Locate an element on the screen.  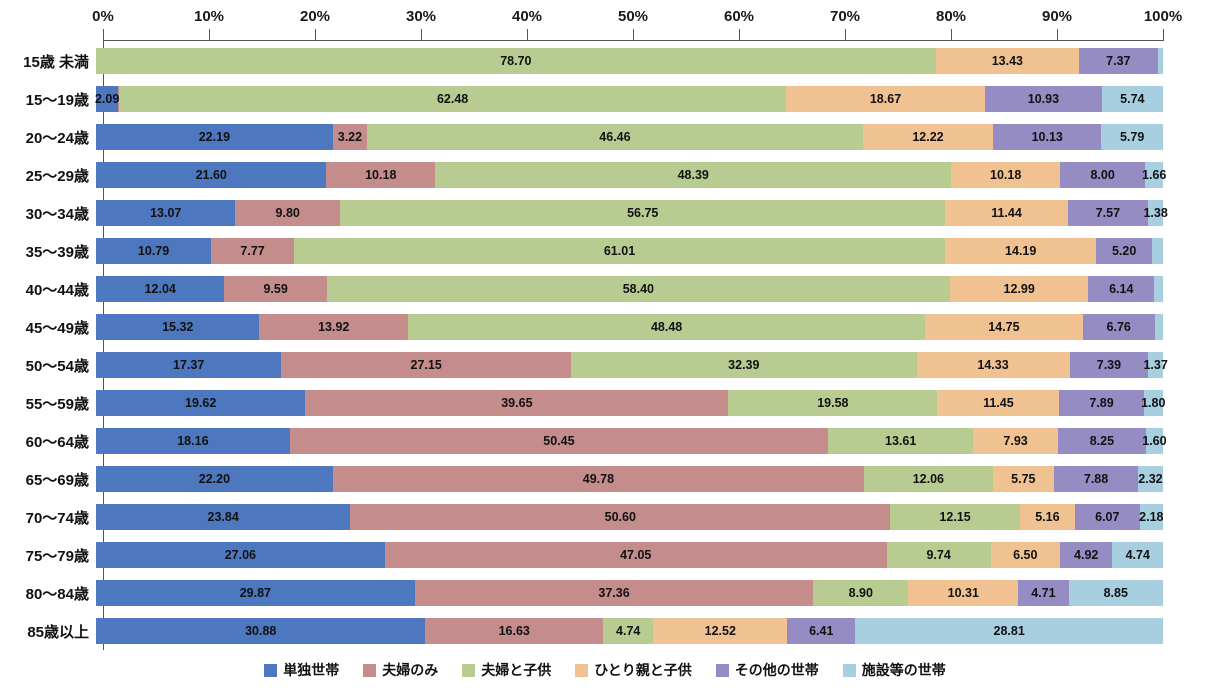
chart-row: 80〜84歳 29.87 37.36 8.90 10.31 4.71 8.85 is located at coordinates (581, 593).